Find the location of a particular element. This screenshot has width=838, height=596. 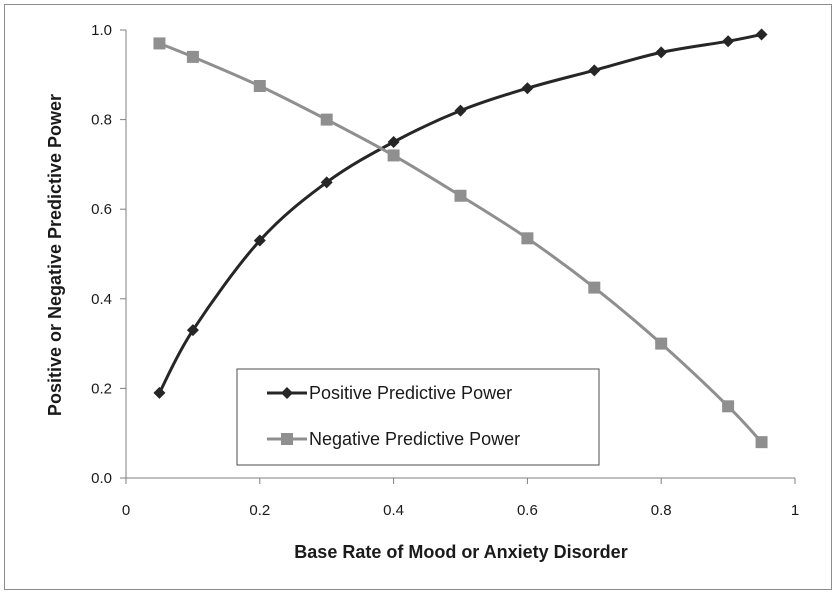

y-axis-title: Positive or Negative Predictive Power is located at coordinates (55, 255).